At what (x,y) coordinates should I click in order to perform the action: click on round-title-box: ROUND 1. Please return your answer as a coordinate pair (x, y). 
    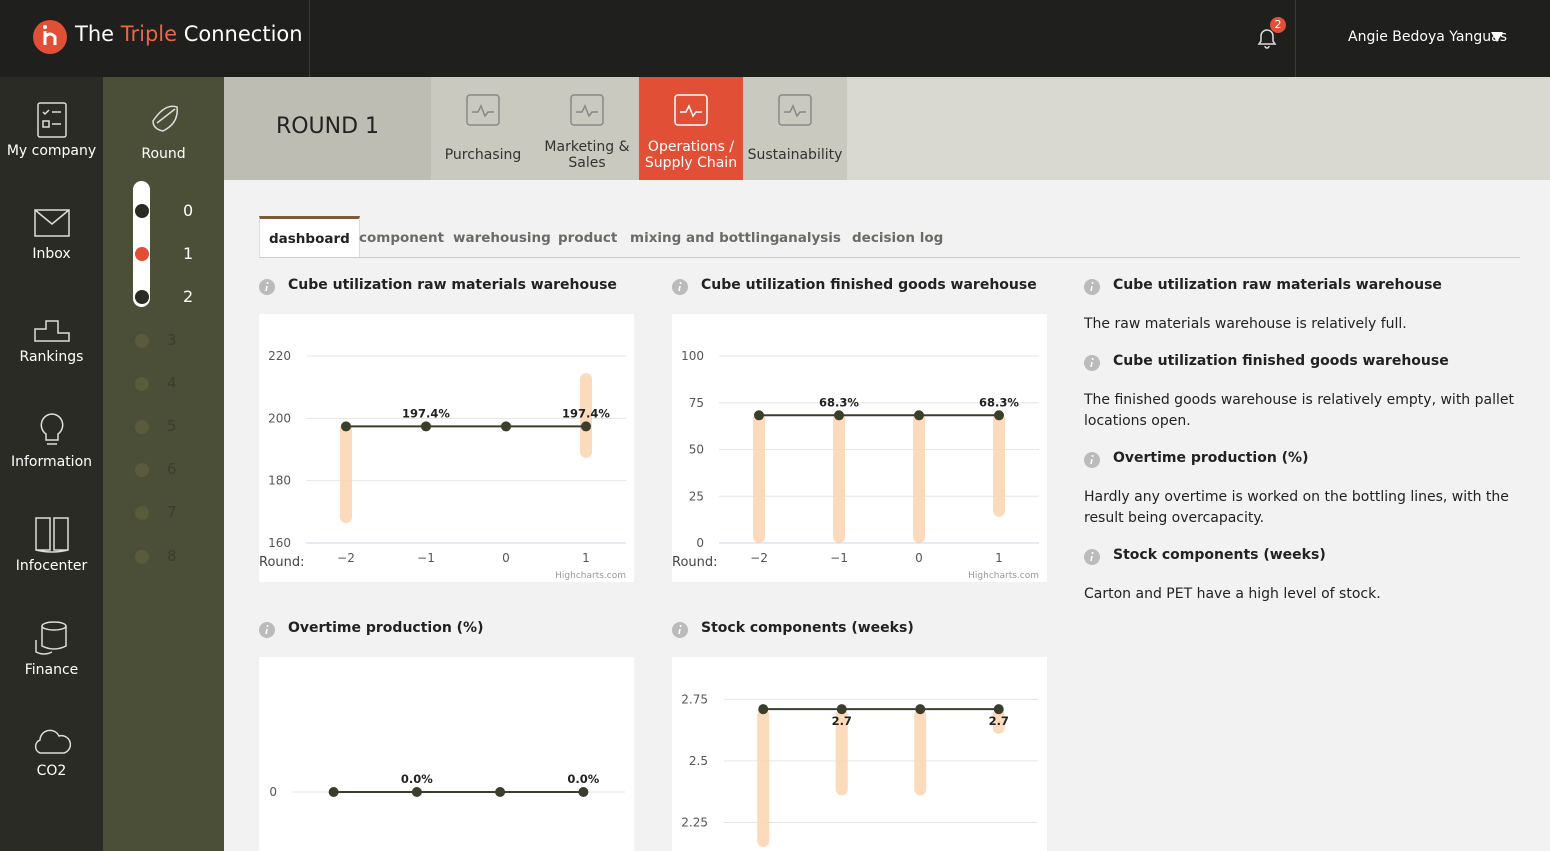
    Looking at the image, I should click on (327, 128).